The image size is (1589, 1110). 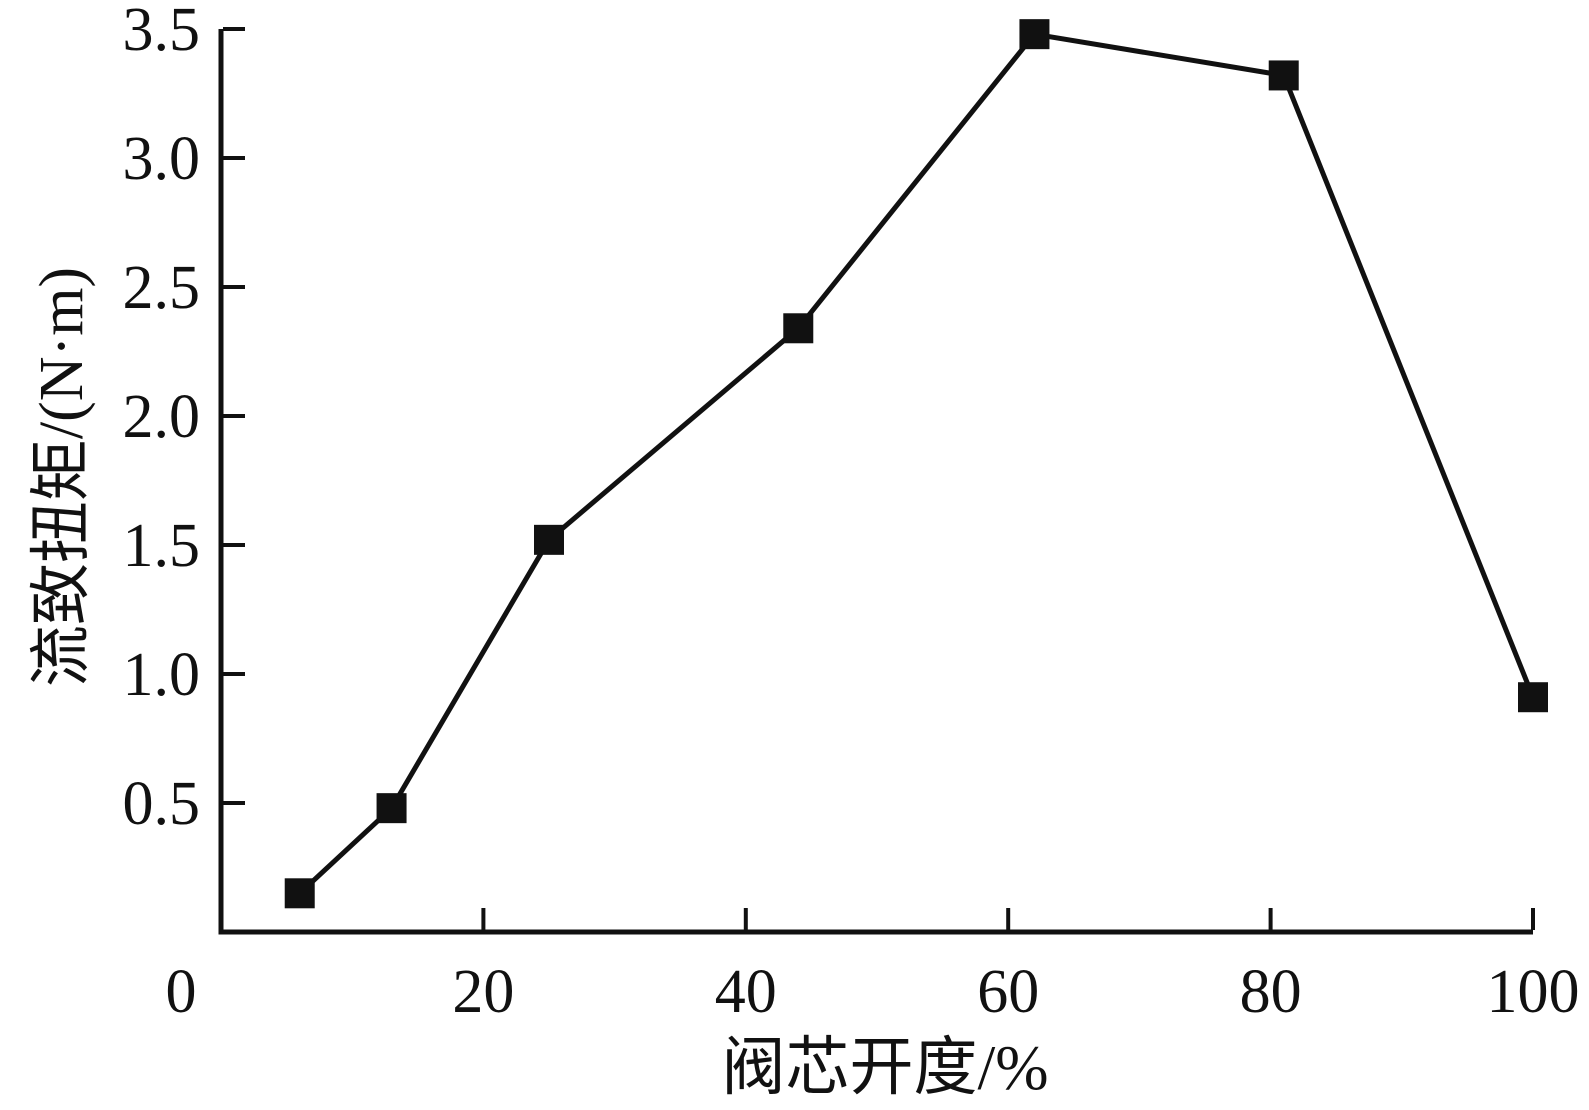 What do you see at coordinates (483, 992) in the screenshot?
I see `x-tick-label: 20` at bounding box center [483, 992].